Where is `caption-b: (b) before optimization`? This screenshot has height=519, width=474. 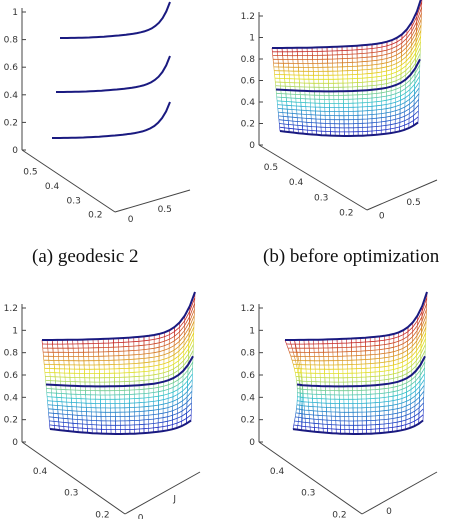 caption-b: (b) before optimization is located at coordinates (351, 256).